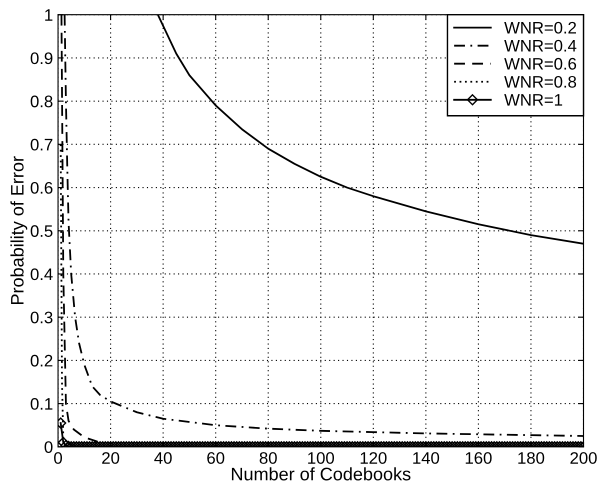 The height and width of the screenshot is (491, 611). What do you see at coordinates (583, 458) in the screenshot?
I see `x-tick-label: 200` at bounding box center [583, 458].